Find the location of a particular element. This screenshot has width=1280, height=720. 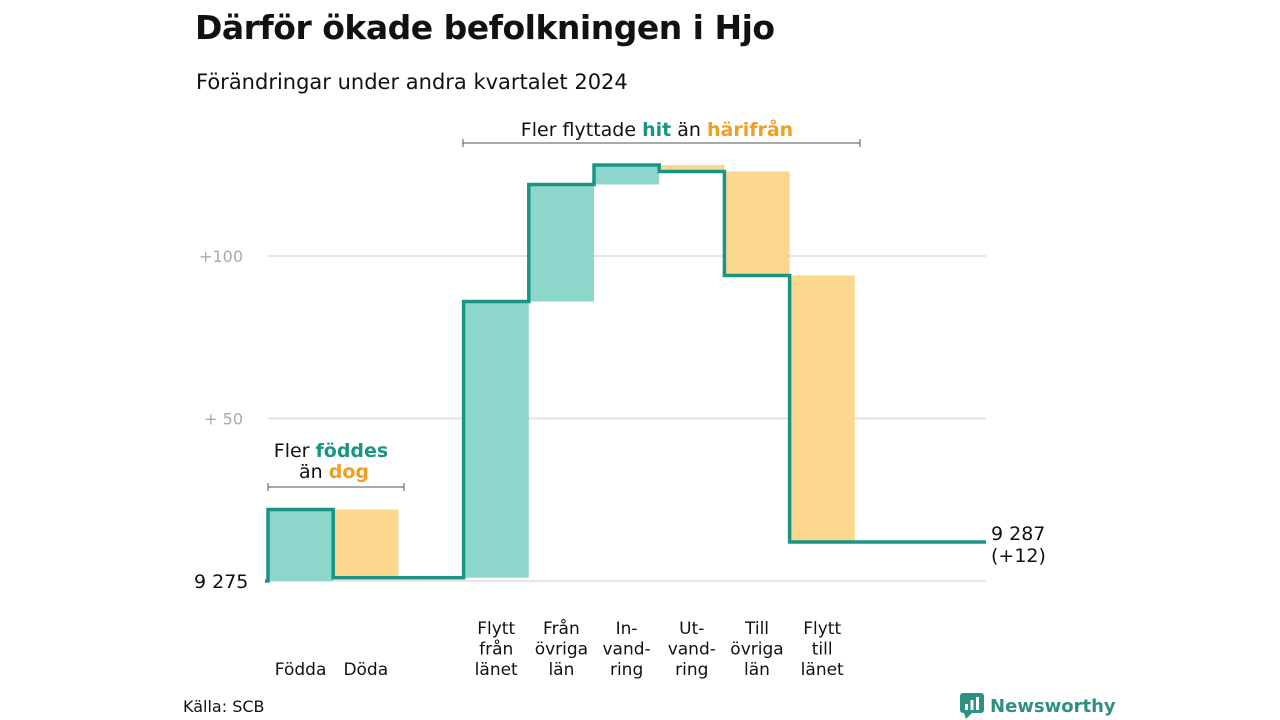

x-category-label: från is located at coordinates (496, 649).